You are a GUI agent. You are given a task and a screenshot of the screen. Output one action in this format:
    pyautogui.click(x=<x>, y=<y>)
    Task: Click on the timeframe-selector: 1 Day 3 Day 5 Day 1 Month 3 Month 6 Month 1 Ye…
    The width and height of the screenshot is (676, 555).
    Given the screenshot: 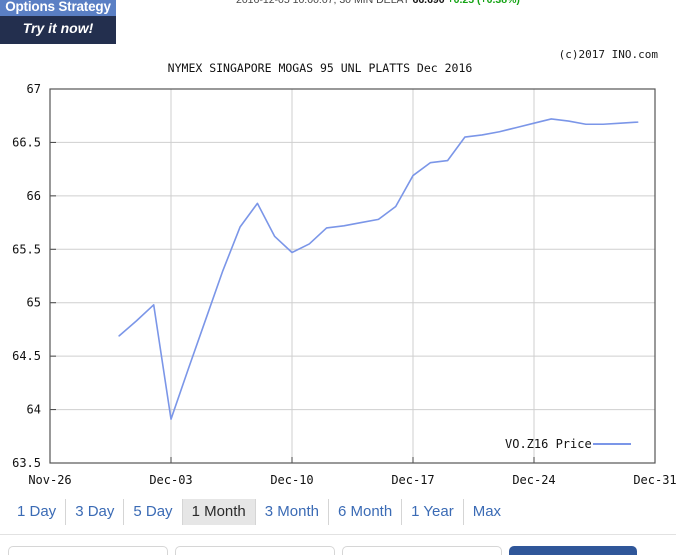 What is the action you would take?
    pyautogui.click(x=338, y=512)
    